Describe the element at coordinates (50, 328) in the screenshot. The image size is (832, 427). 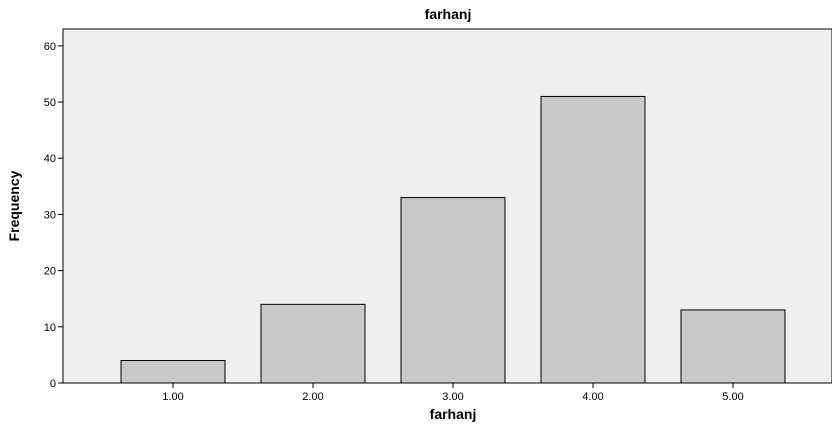
I see `y-tick-label: 10` at that location.